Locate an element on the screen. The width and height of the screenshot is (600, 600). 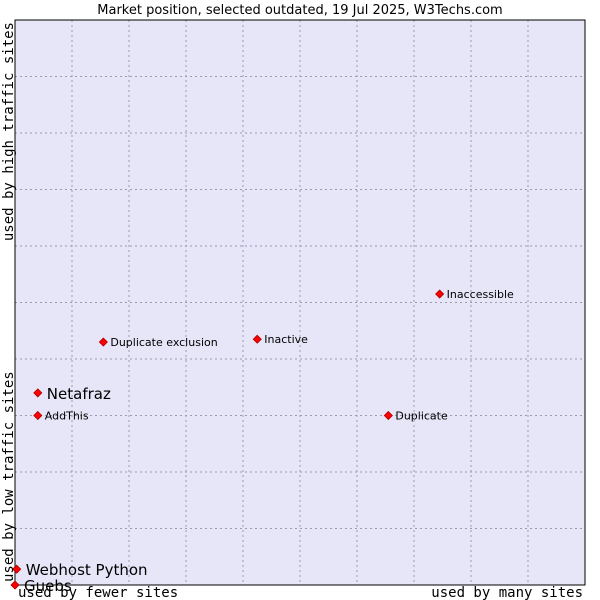
data-point: Inaccessible is located at coordinates (474, 294).